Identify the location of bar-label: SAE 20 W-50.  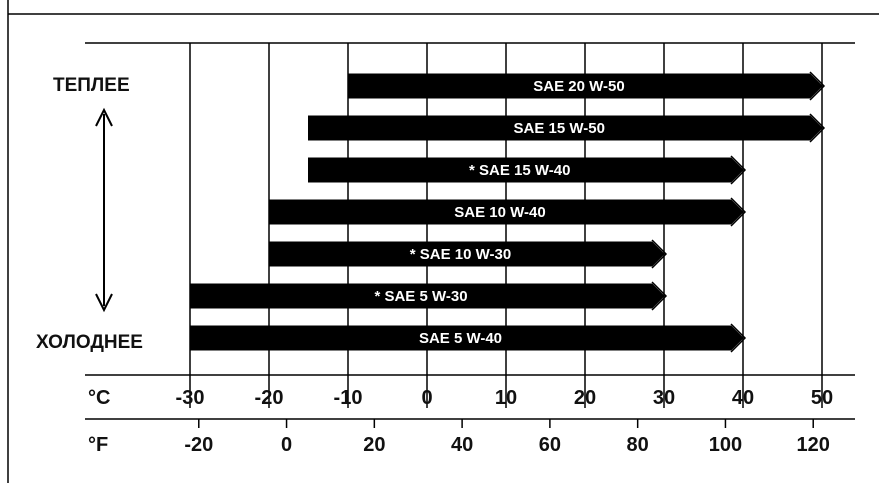
(578, 86).